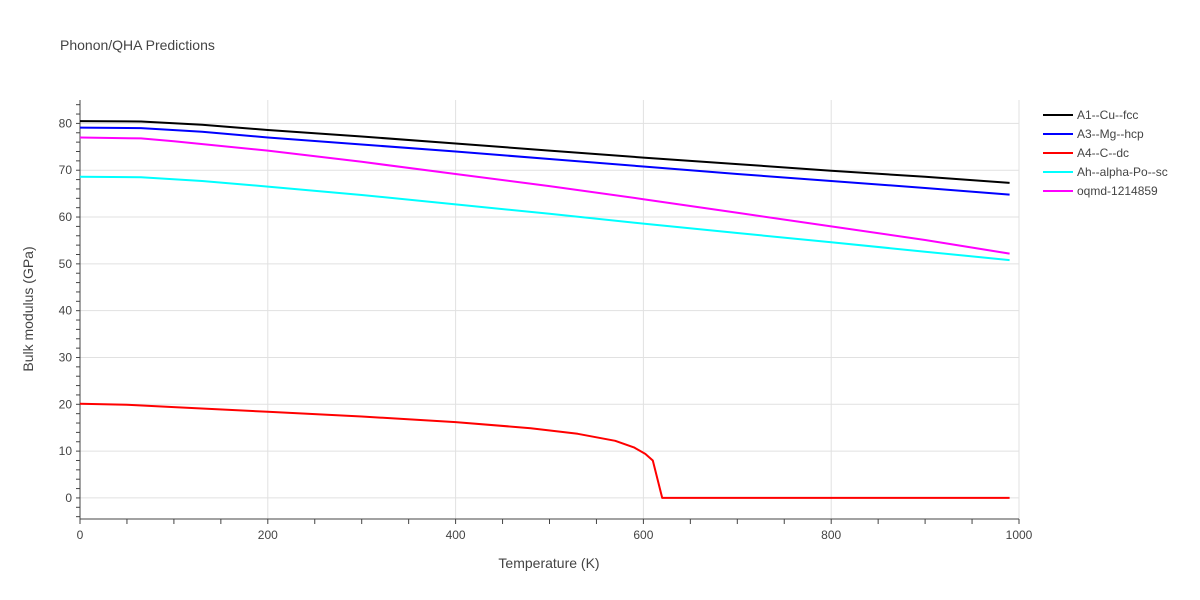 This screenshot has height=600, width=1200. I want to click on x-tick-label: 800, so click(831, 535).